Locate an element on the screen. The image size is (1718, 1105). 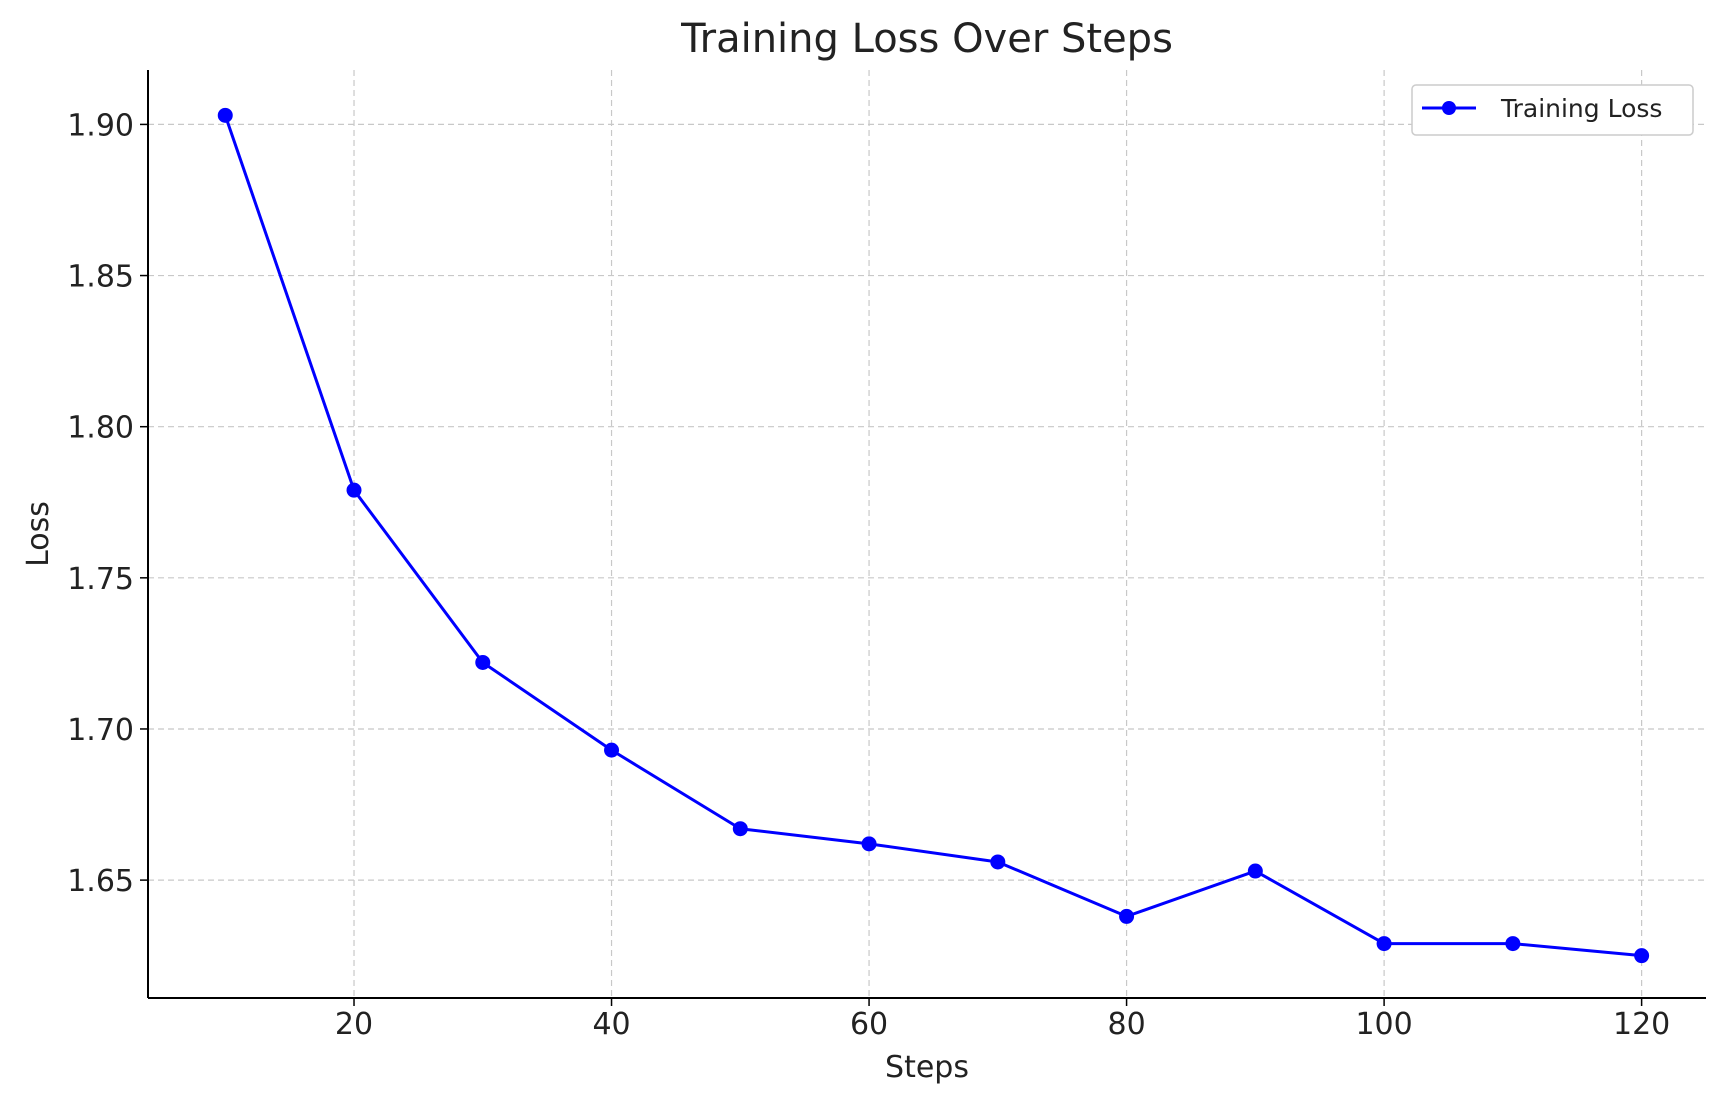
y-tick-label: 1.70 is located at coordinates (100, 730).